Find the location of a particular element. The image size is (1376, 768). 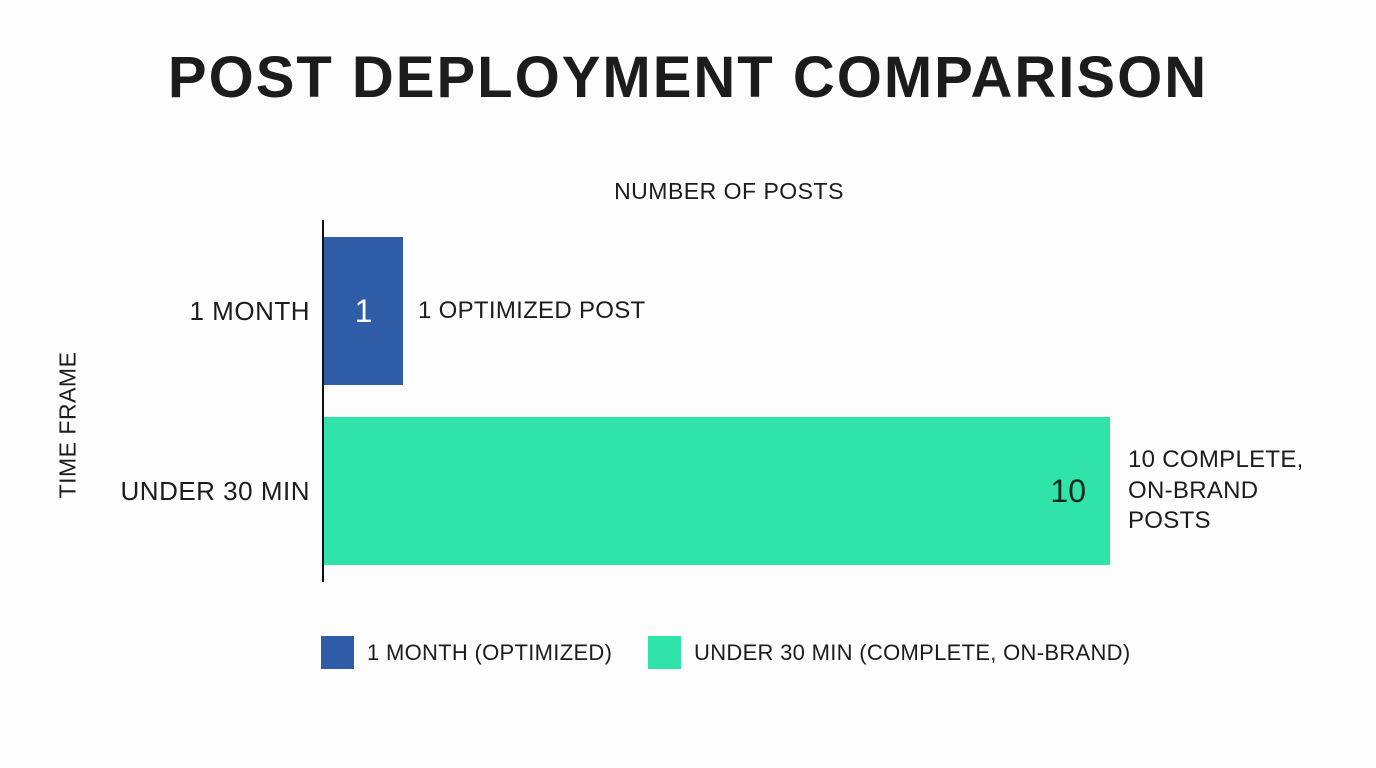

legend-item-1-month: 1 MONTH (OPTIMIZED) is located at coordinates (466, 652).